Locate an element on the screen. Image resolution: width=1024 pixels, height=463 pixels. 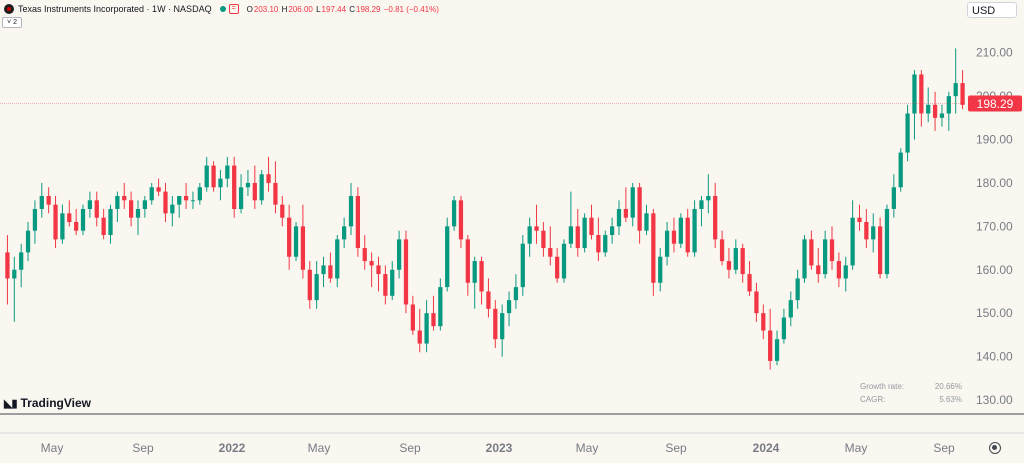
indicator-toggle: ˅ 2 is located at coordinates (12, 22).